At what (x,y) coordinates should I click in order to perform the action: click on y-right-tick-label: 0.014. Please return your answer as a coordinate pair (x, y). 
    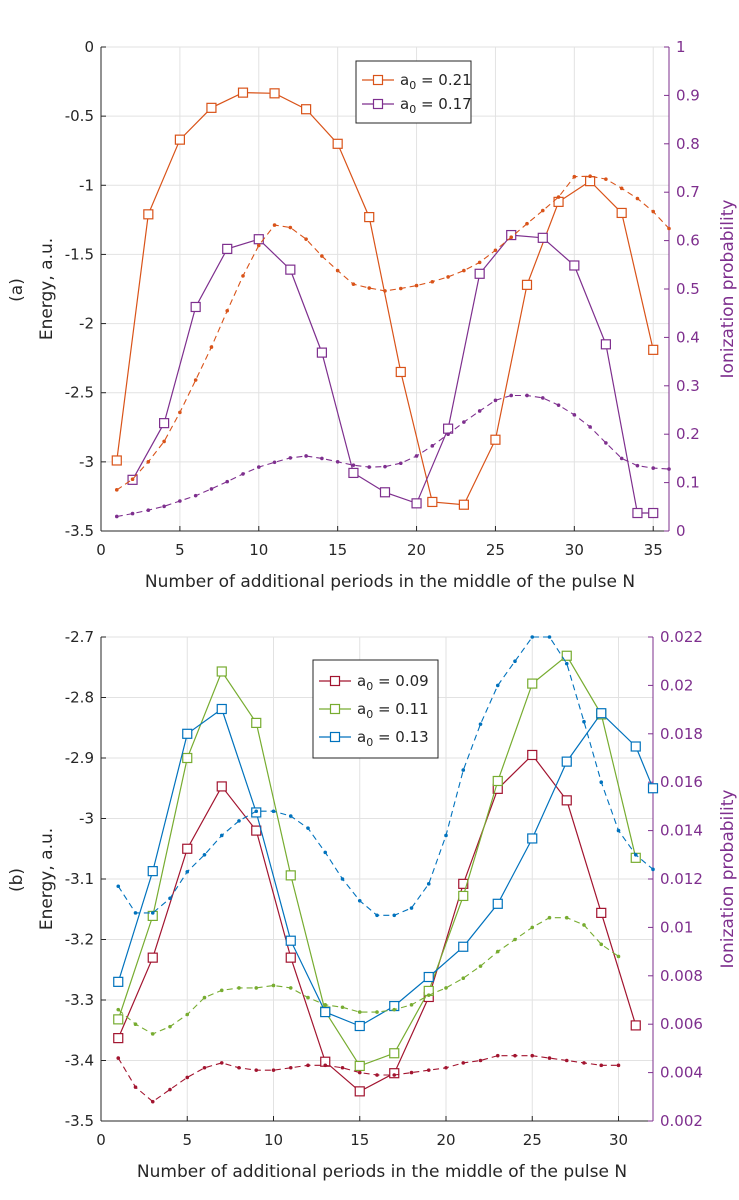
    Looking at the image, I should click on (681, 831).